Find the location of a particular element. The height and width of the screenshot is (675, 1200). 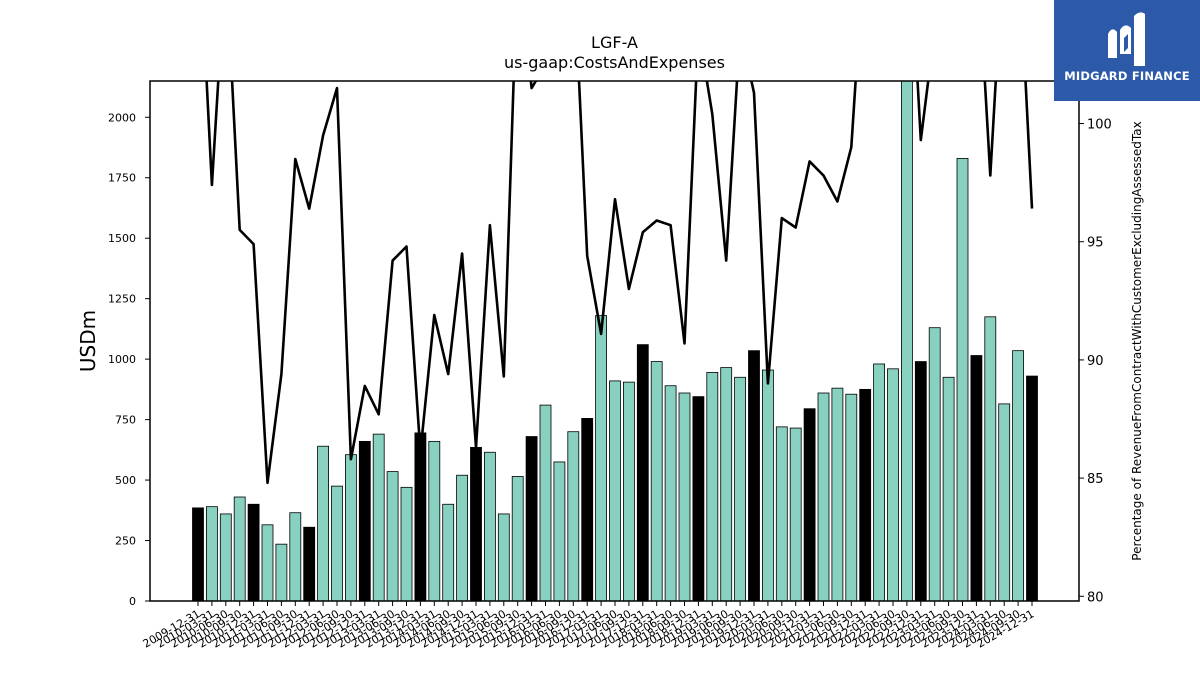

logo-text: MIDGARD FINANCE is located at coordinates (1127, 76).